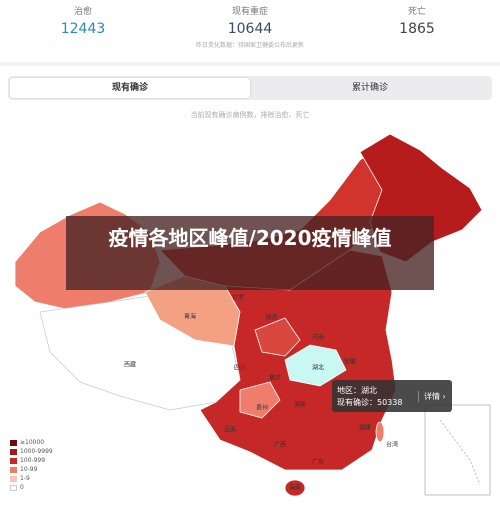  Describe the element at coordinates (416, 12) in the screenshot. I see `stat-label: 死亡` at that location.